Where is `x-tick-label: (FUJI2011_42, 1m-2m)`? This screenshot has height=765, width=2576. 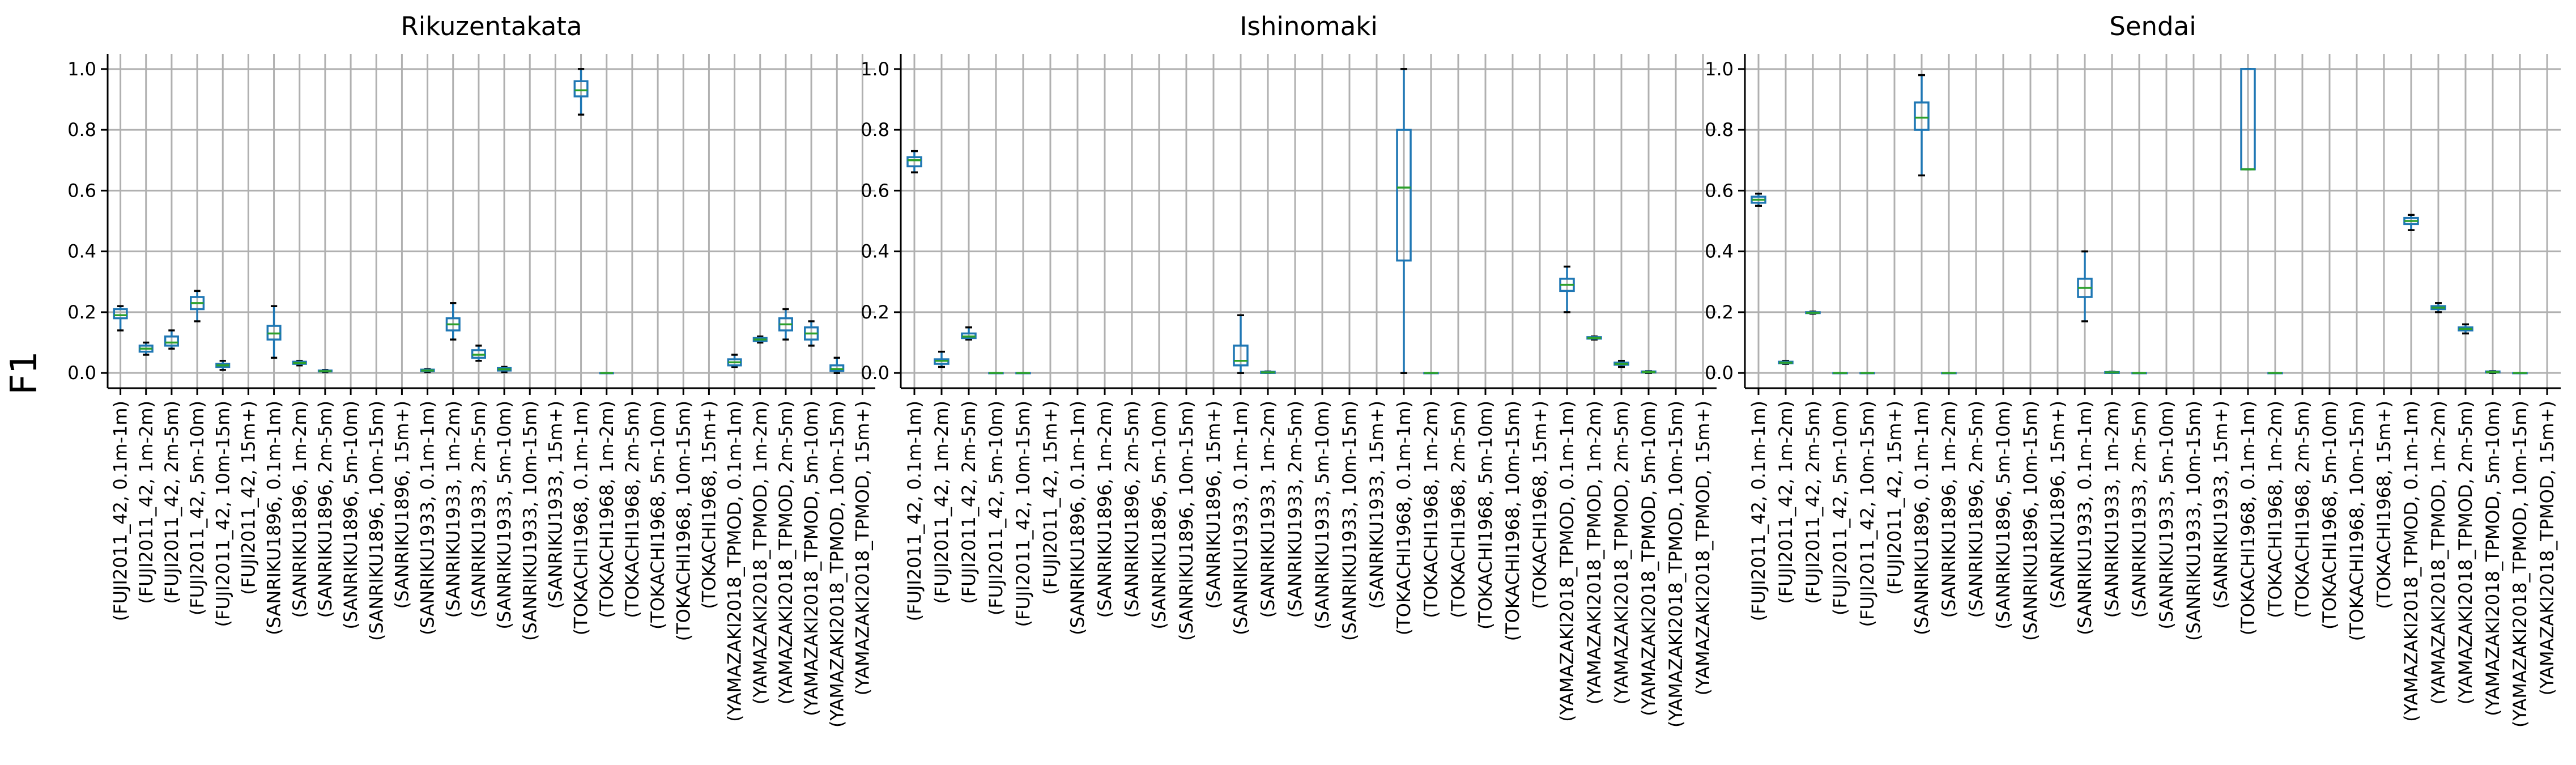
x-tick-label: (FUJI2011_42, 1m-2m) is located at coordinates (146, 502).